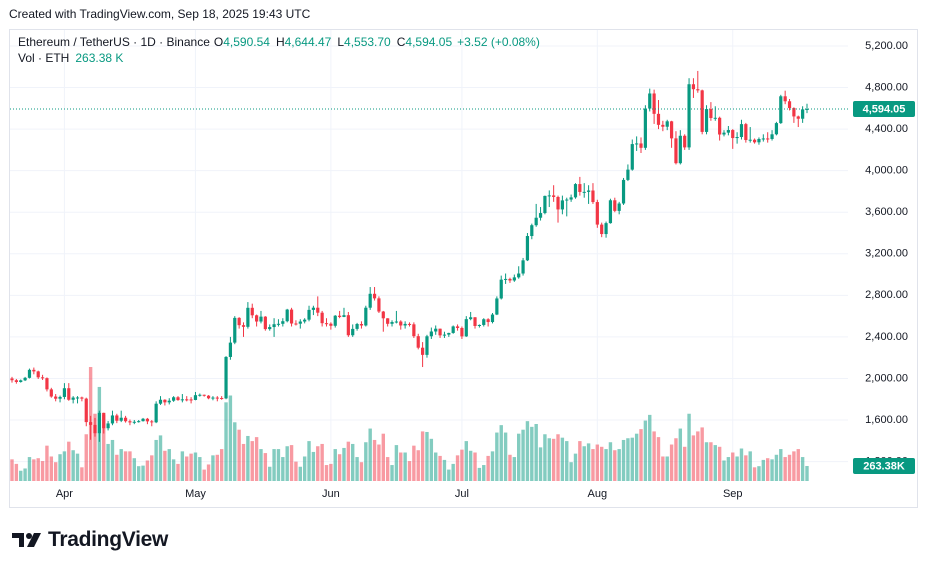  What do you see at coordinates (341, 42) in the screenshot?
I see `ohlc-label: L` at bounding box center [341, 42].